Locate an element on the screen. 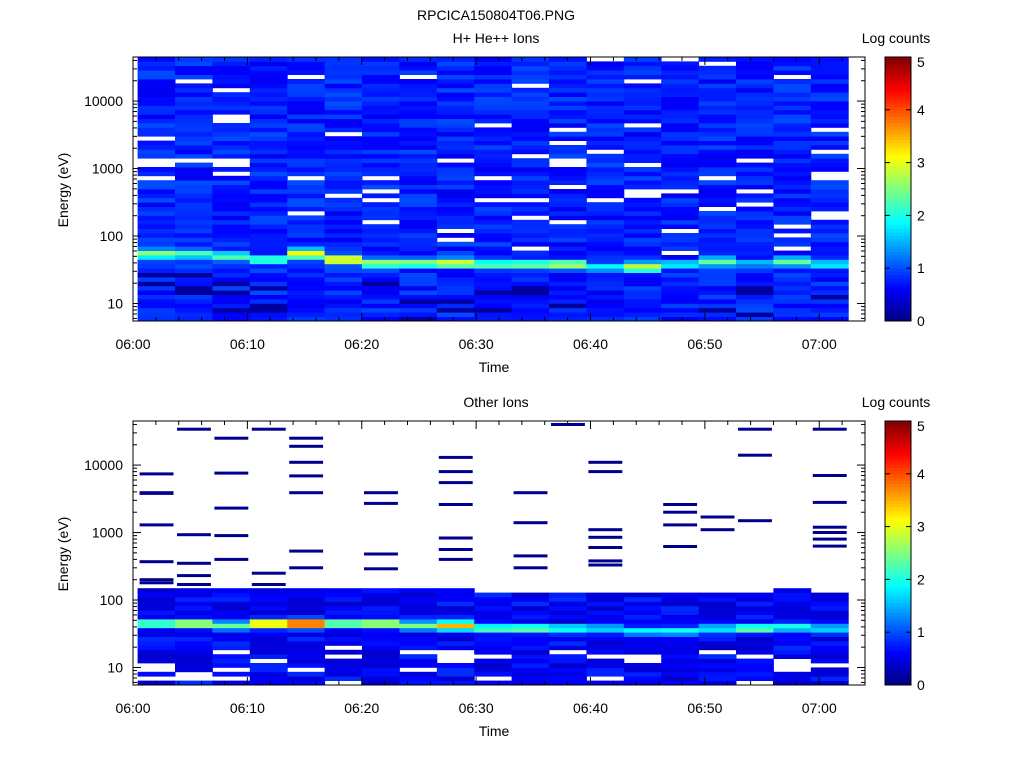 The width and height of the screenshot is (1024, 768). y-tick-label: 100 is located at coordinates (112, 236).